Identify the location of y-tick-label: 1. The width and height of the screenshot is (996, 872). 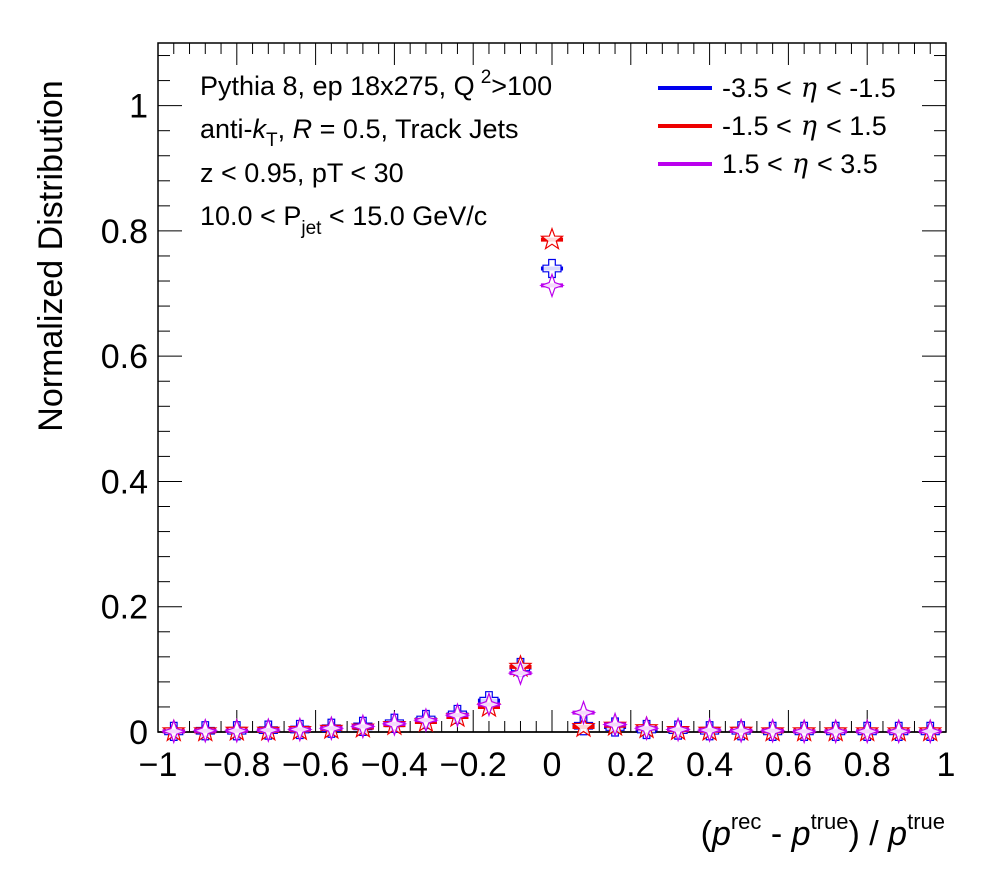
(138, 107).